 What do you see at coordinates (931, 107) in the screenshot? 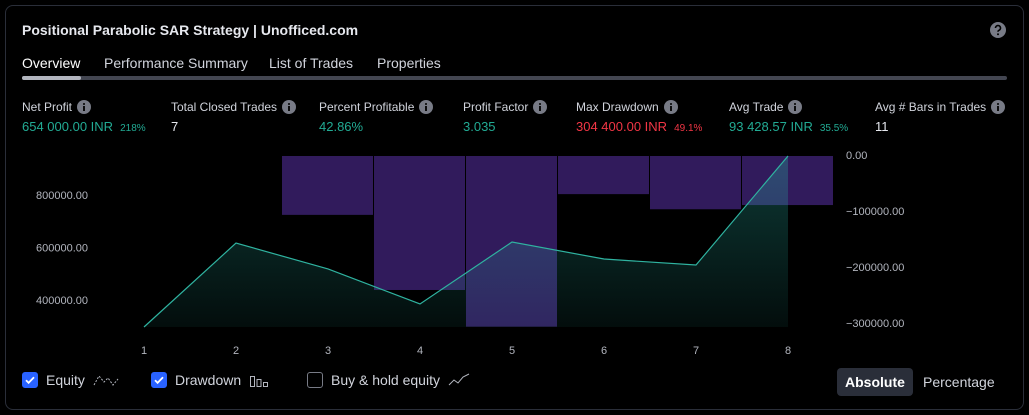
I see `metric-label-text: Avg # Bars in Trades` at bounding box center [931, 107].